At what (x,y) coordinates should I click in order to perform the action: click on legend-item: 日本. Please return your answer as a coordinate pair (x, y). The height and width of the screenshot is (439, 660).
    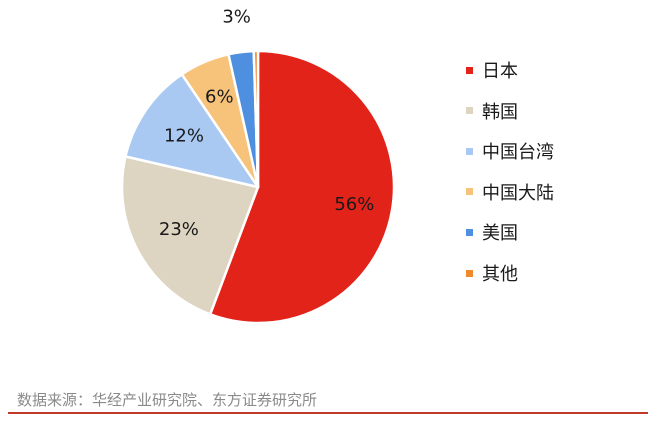
    Looking at the image, I should click on (492, 70).